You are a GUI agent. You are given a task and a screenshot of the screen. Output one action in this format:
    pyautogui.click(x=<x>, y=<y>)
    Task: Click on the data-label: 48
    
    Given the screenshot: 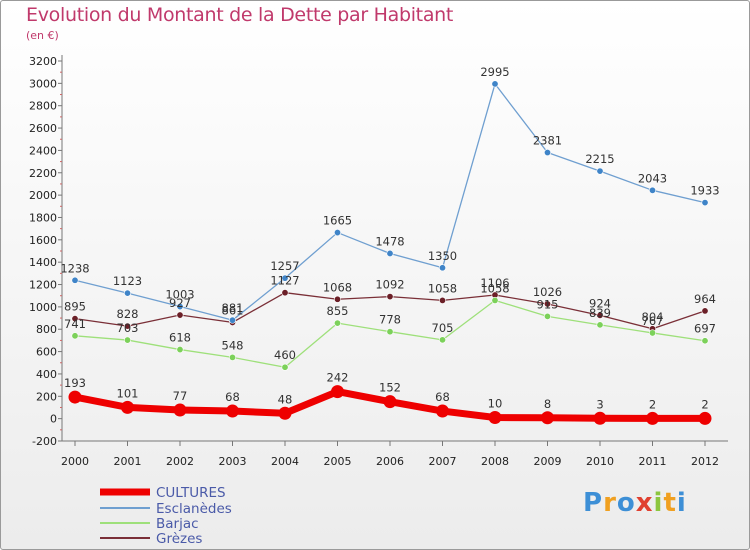 What is the action you would take?
    pyautogui.click(x=285, y=399)
    